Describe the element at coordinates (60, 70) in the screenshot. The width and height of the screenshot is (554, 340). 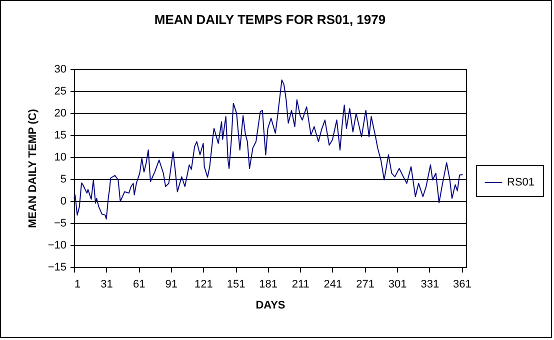
I see `y-tick-label: 30` at that location.